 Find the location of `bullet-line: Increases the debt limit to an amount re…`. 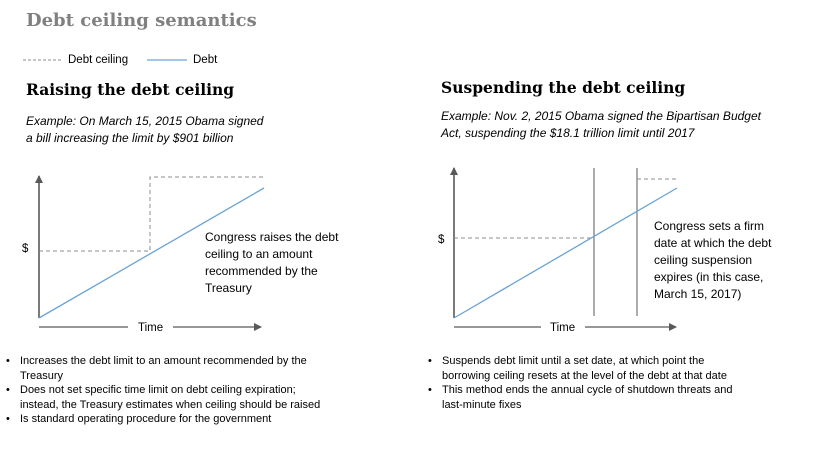

bullet-line: Increases the debt limit to an amount re… is located at coordinates (163, 361).